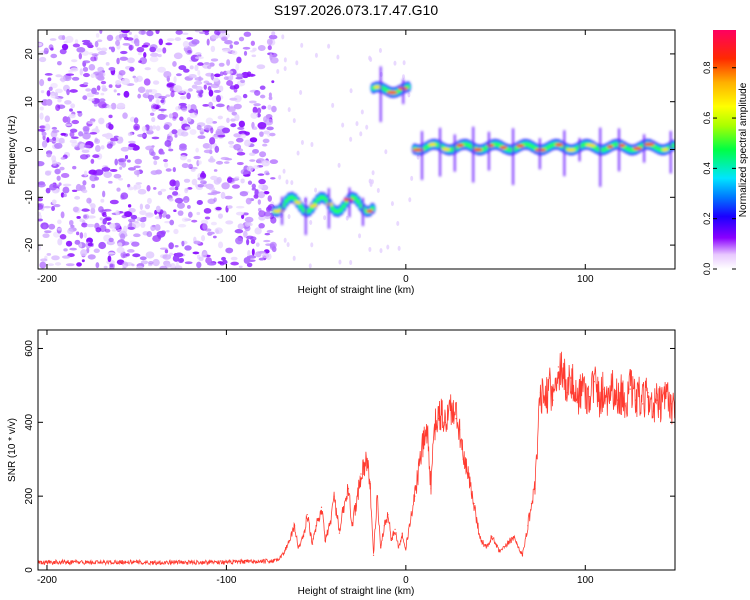 This screenshot has width=750, height=600. I want to click on line-ytick-label: 600, so click(29, 348).